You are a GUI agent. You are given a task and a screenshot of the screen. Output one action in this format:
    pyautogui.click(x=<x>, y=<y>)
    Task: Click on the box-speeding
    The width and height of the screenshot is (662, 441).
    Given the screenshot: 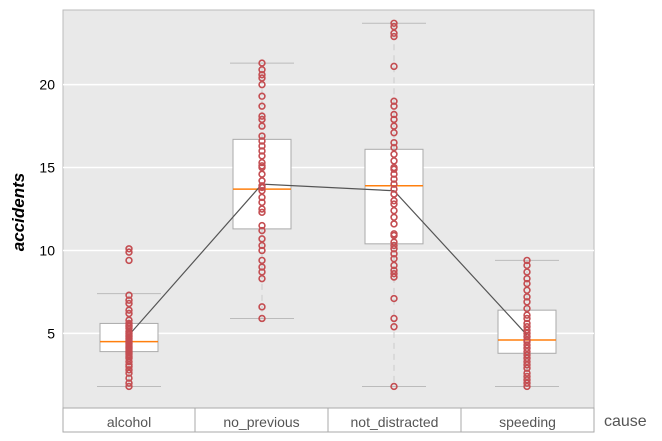 What is the action you would take?
    pyautogui.click(x=527, y=331)
    